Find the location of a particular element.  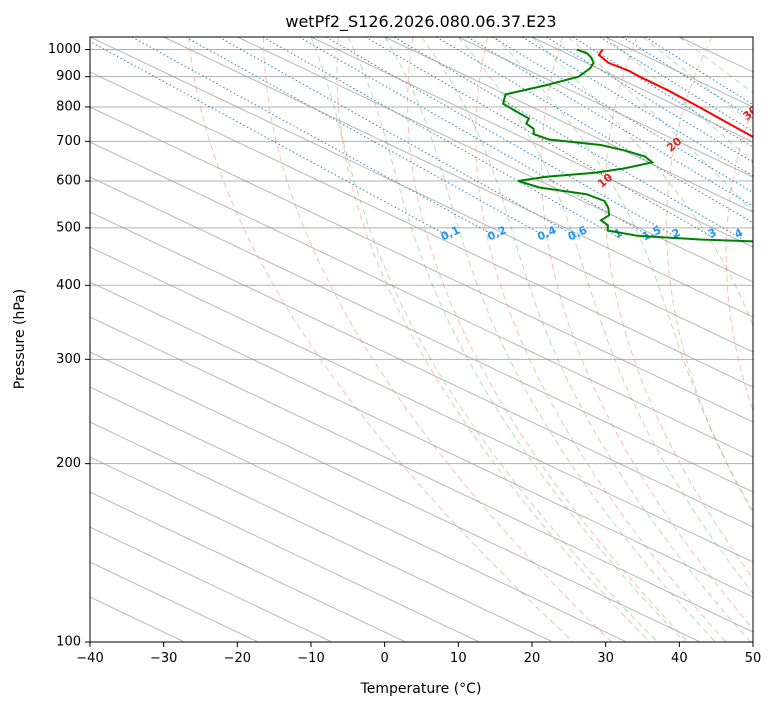

y-axis-label: Pressure (hPa) is located at coordinates (20, 339).